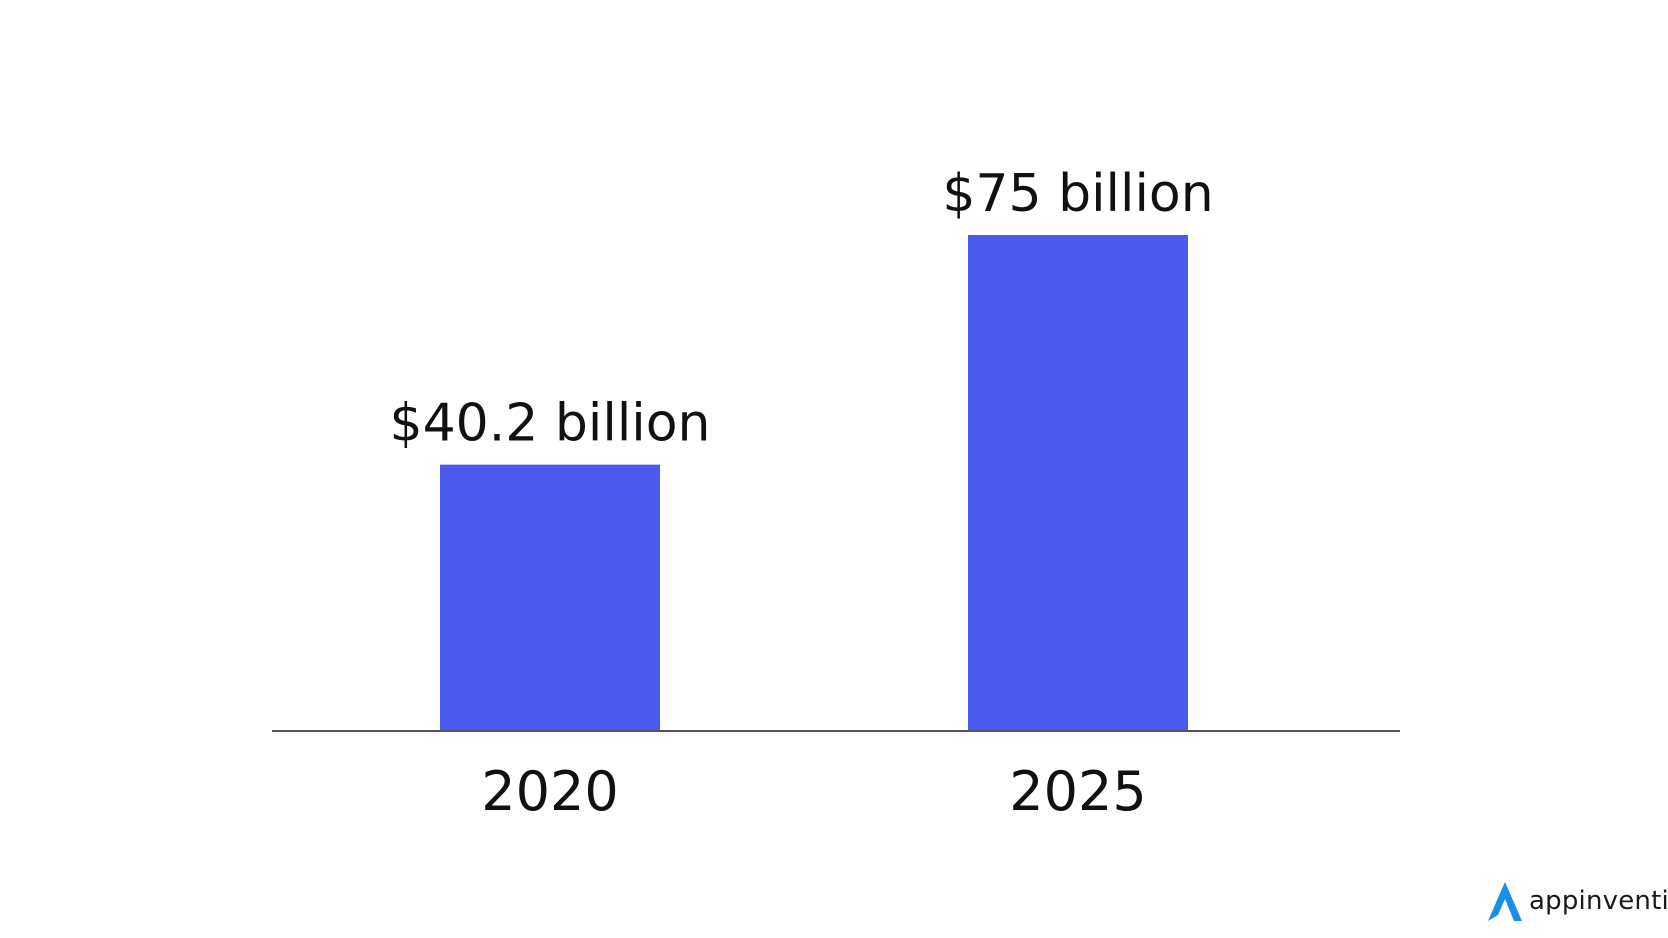  Describe the element at coordinates (550, 597) in the screenshot. I see `bar-2020` at that location.